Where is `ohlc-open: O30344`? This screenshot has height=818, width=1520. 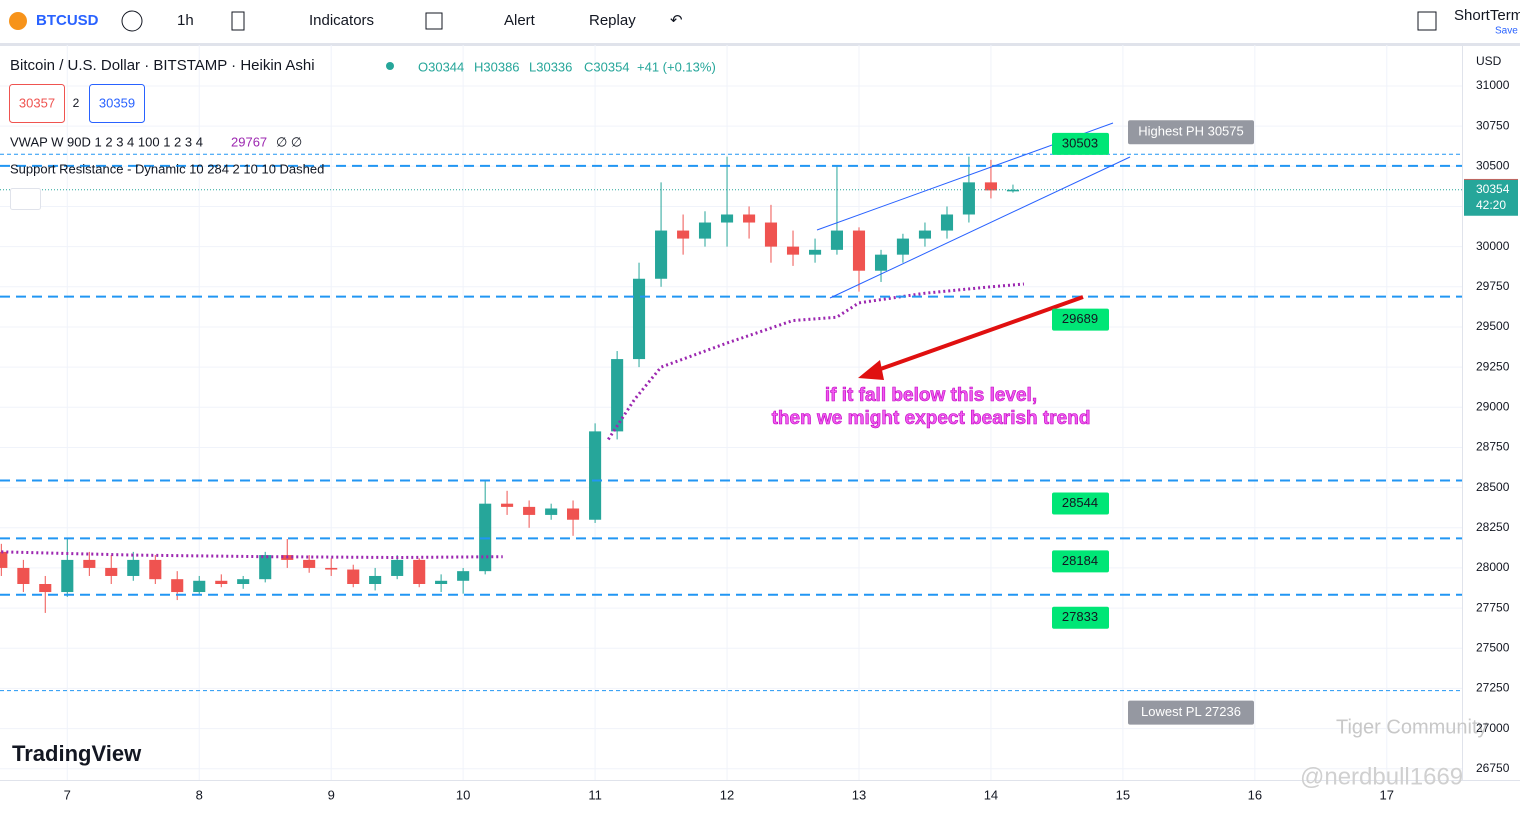 ohlc-open: O30344 is located at coordinates (441, 66).